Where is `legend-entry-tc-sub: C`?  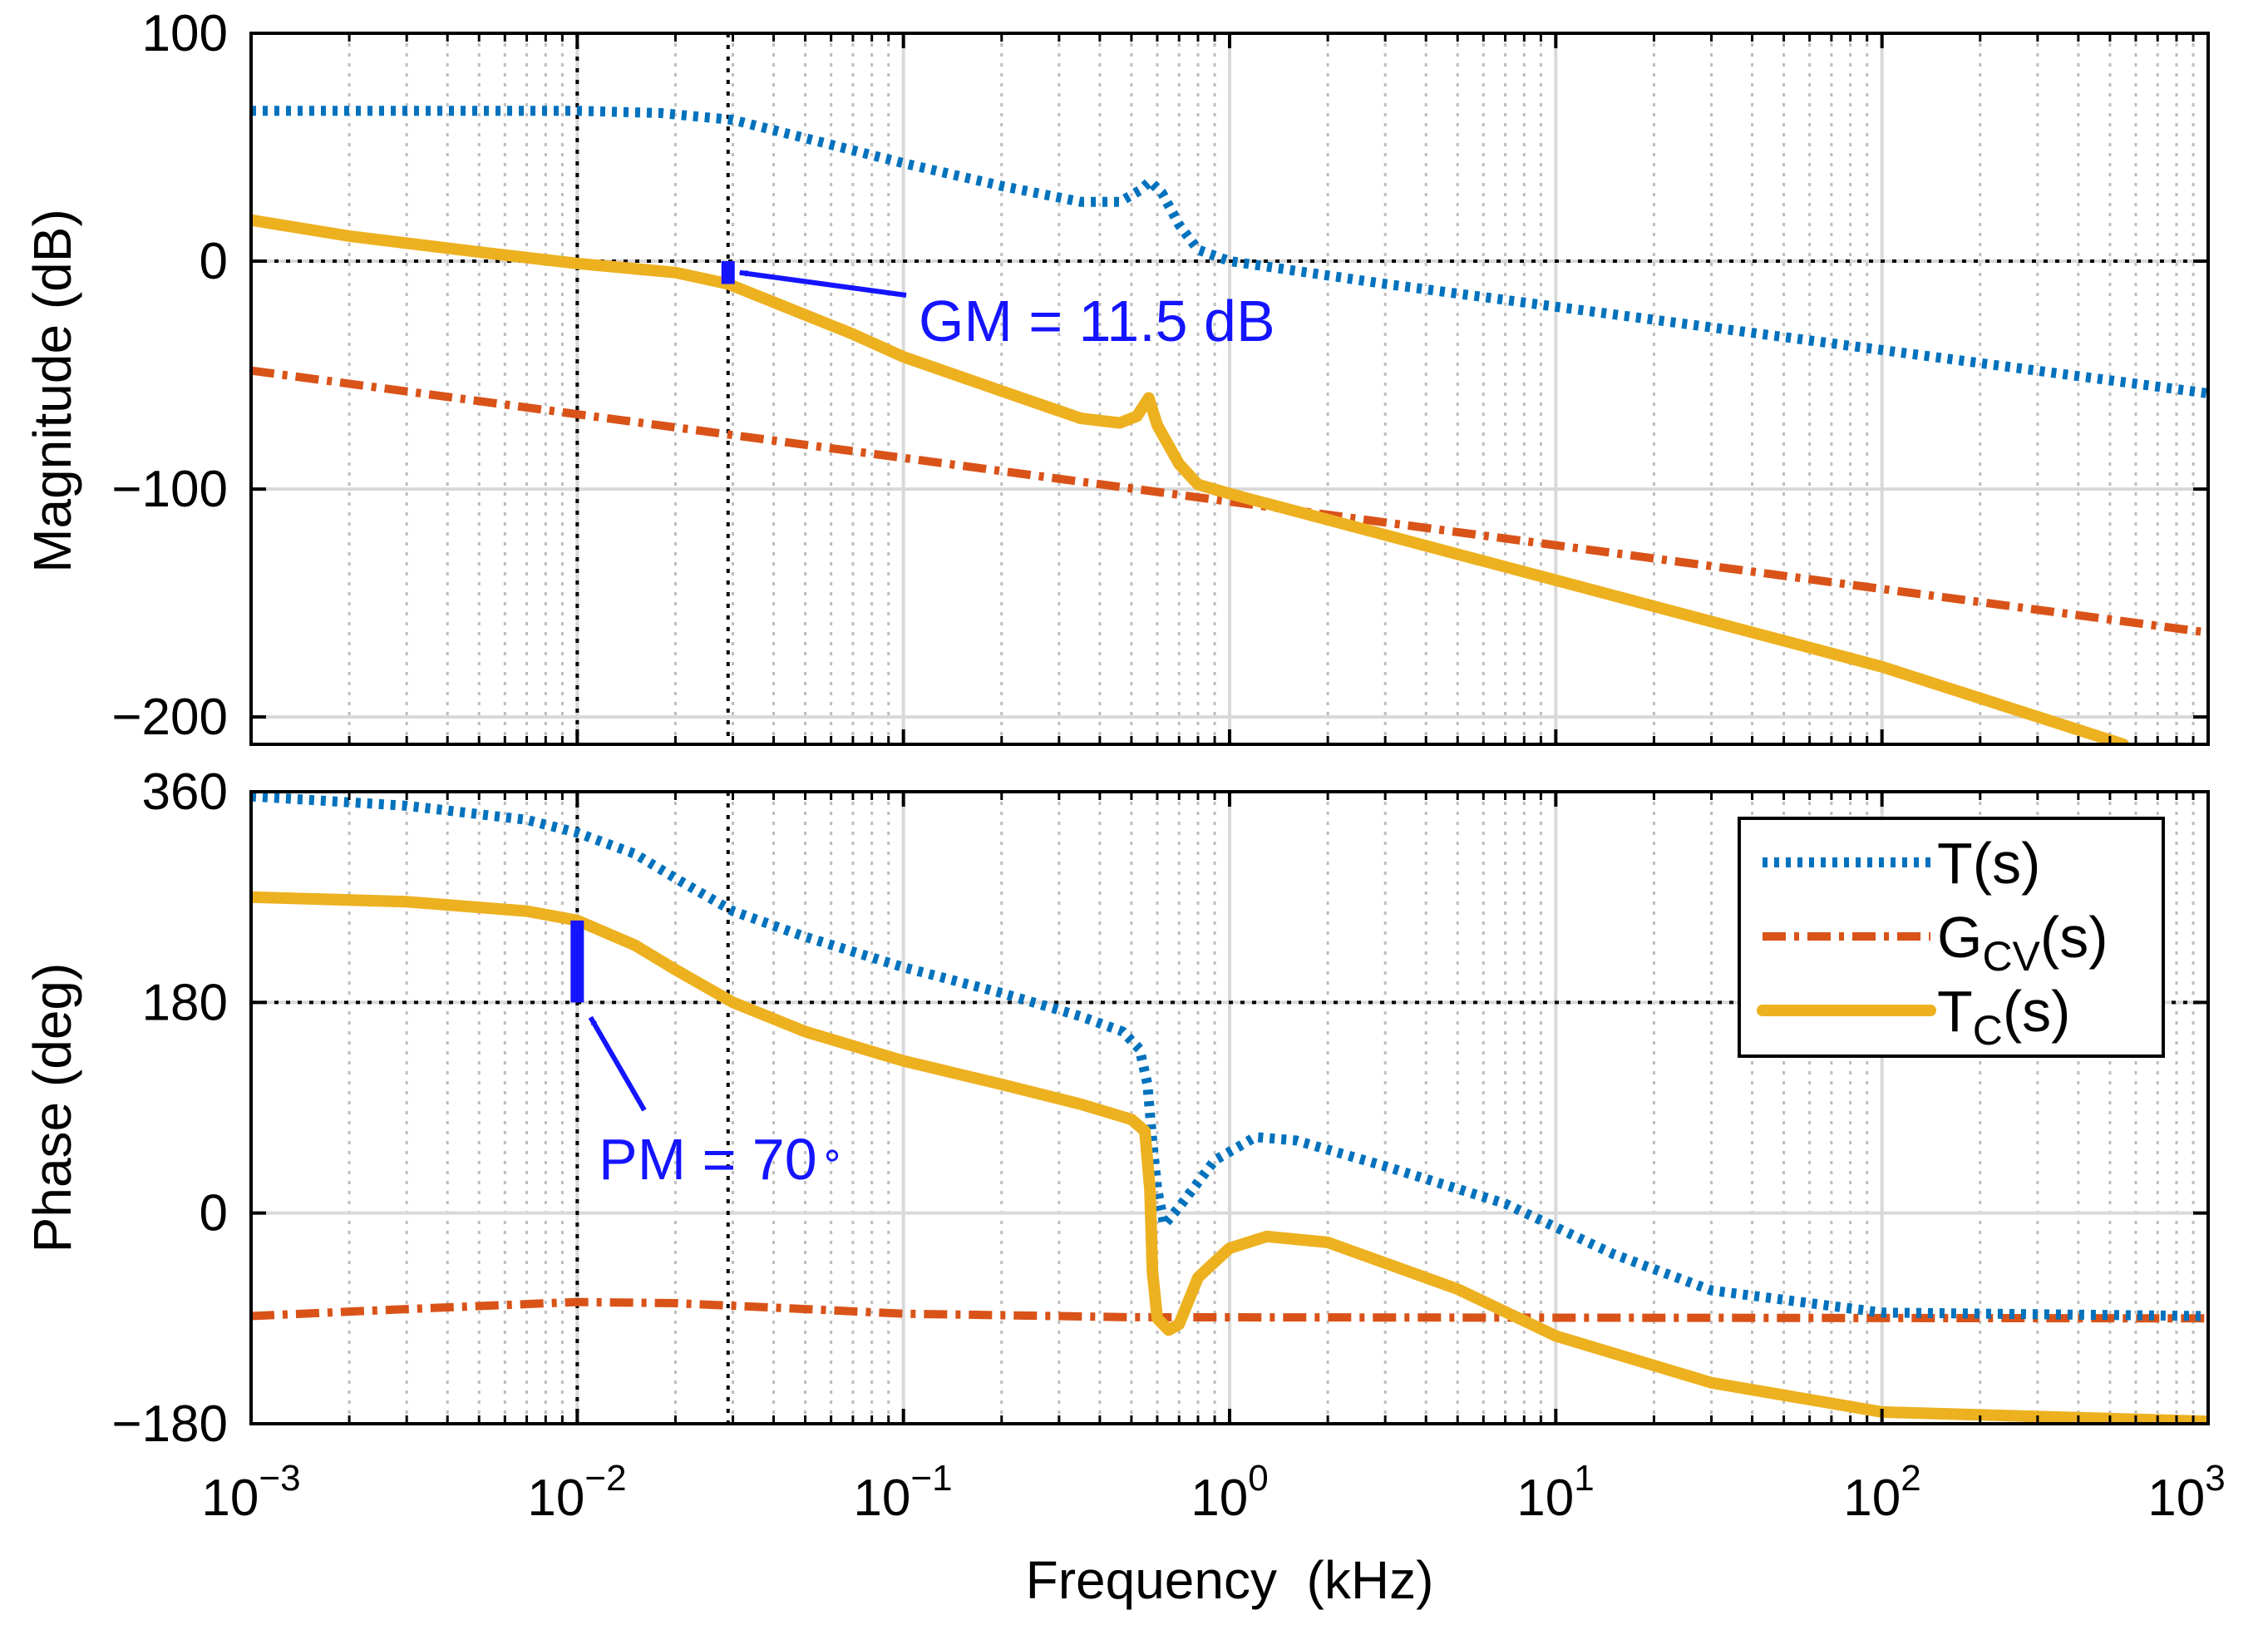
legend-entry-tc-sub: C is located at coordinates (1988, 1030).